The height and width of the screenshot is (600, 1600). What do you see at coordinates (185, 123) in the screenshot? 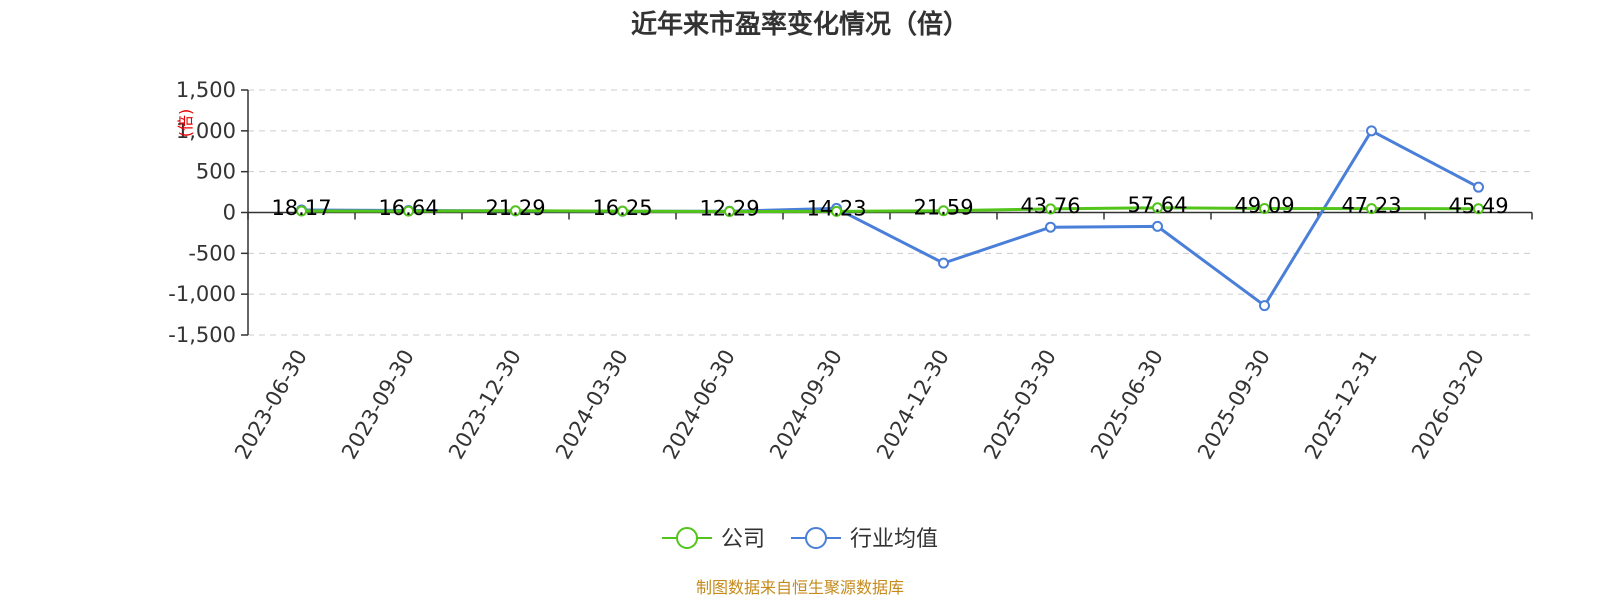
I see `y-axis-label: (倍)` at bounding box center [185, 123].